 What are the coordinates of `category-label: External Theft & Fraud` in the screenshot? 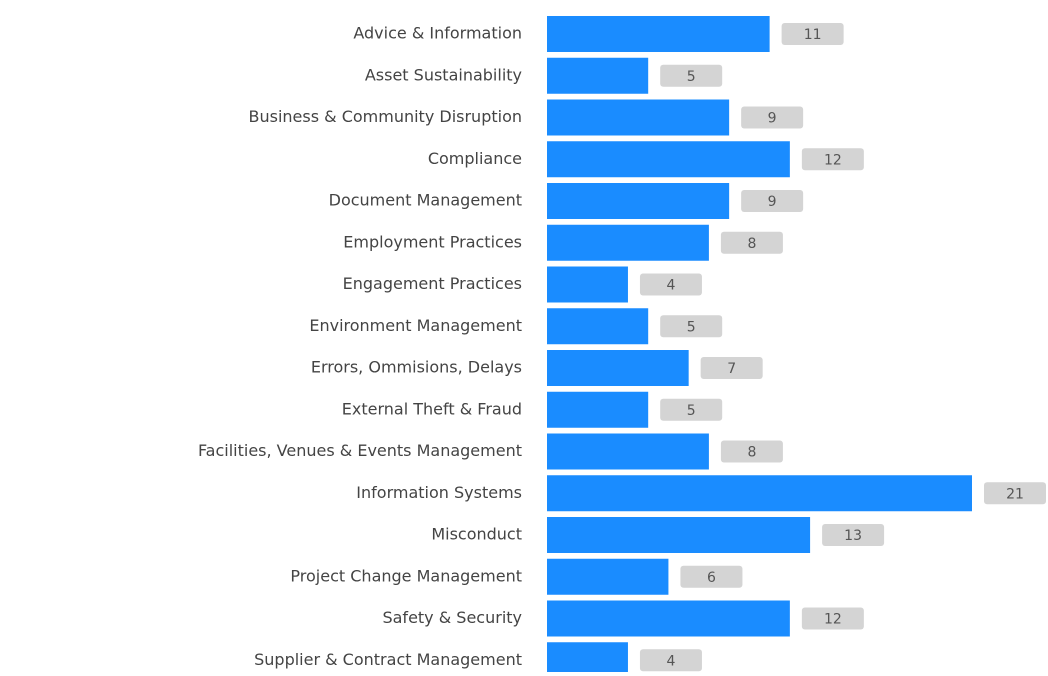 It's located at (432, 408).